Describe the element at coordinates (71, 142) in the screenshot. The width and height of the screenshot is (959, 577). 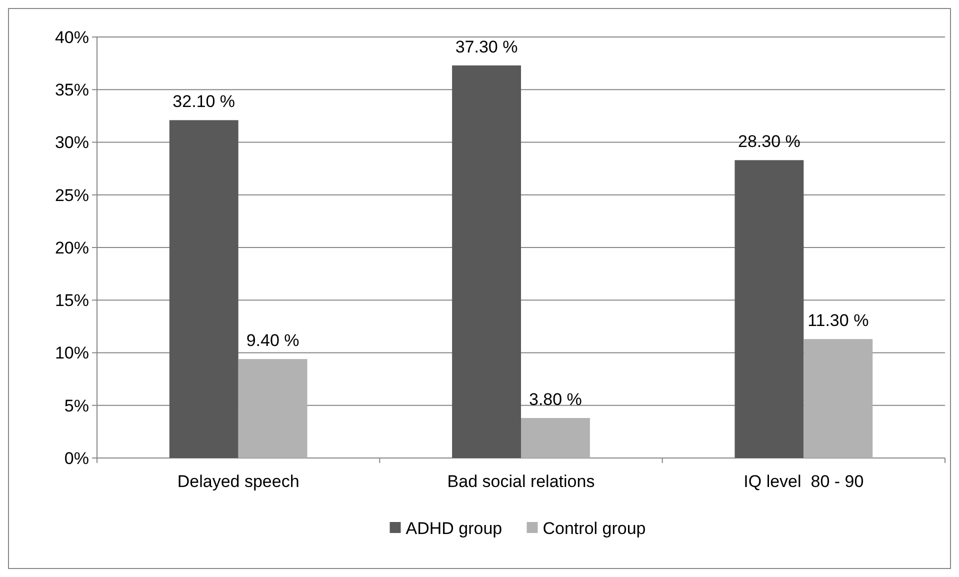
I see `y-tick-label: 30%` at that location.